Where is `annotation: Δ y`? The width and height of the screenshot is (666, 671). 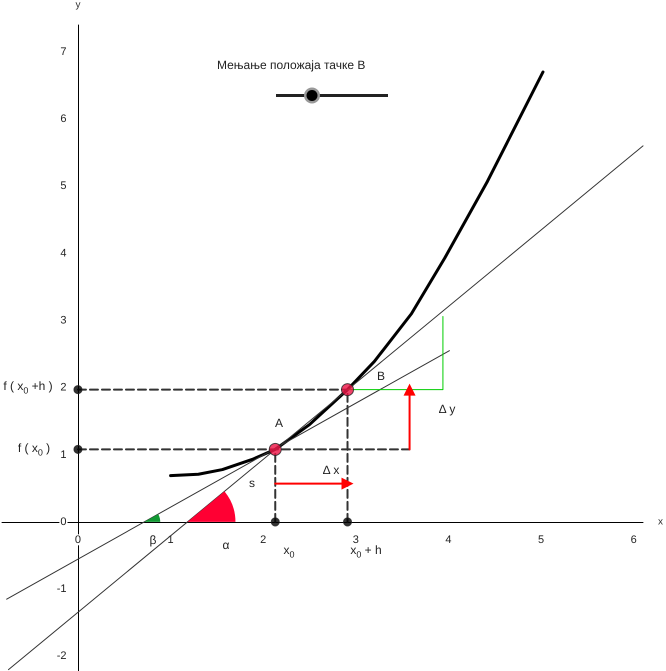
annotation: Δ y is located at coordinates (447, 409).